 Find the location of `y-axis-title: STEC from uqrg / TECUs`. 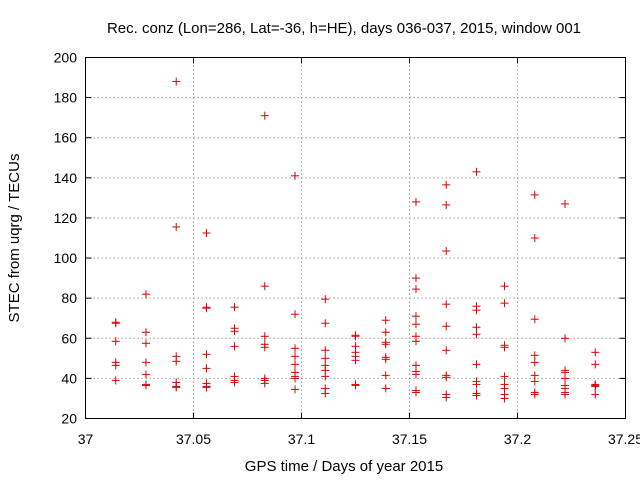

y-axis-title: STEC from uqrg / TECUs is located at coordinates (14, 238).